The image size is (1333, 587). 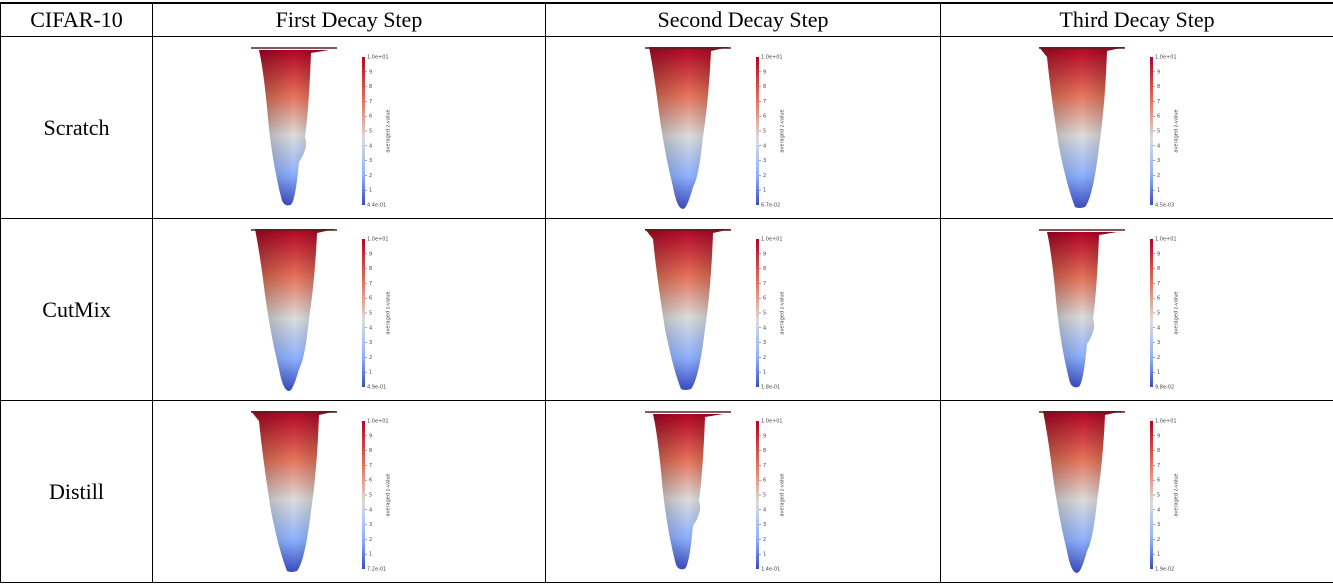 I want to click on colorbar-min: 6.7e-02, so click(x=770, y=206).